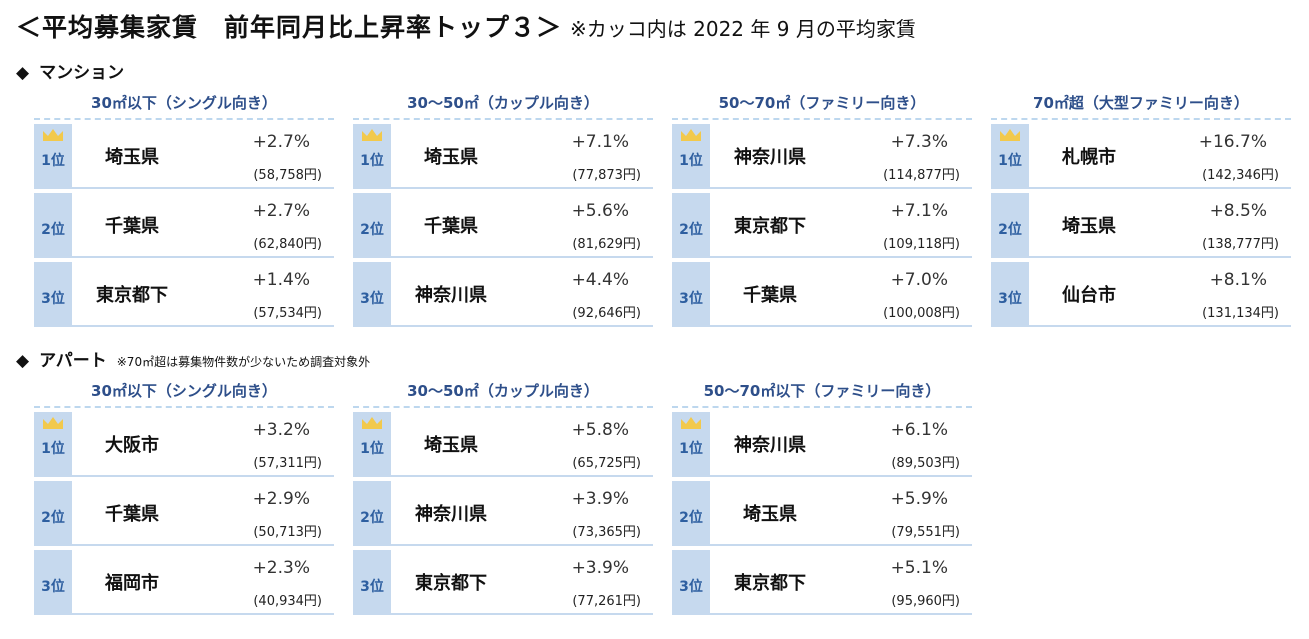  I want to click on ranking-row: 2位 千葉県 +2.9% (50,713円), so click(184, 513).